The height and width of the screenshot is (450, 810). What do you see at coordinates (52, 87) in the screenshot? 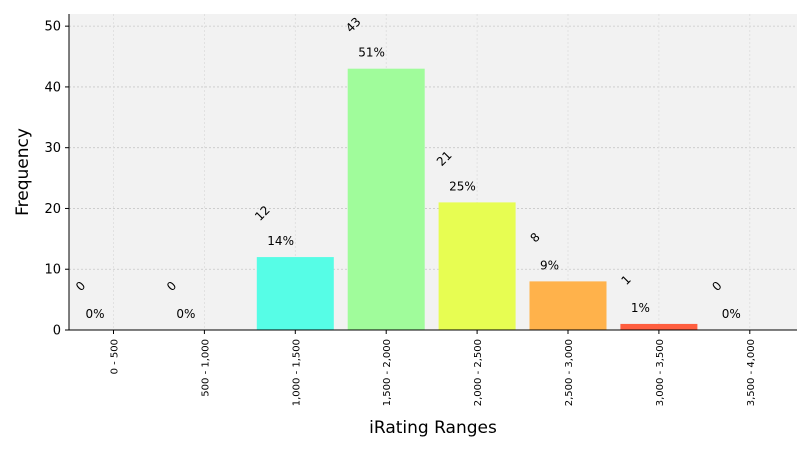
I see `y-tick-label: 40` at bounding box center [52, 87].